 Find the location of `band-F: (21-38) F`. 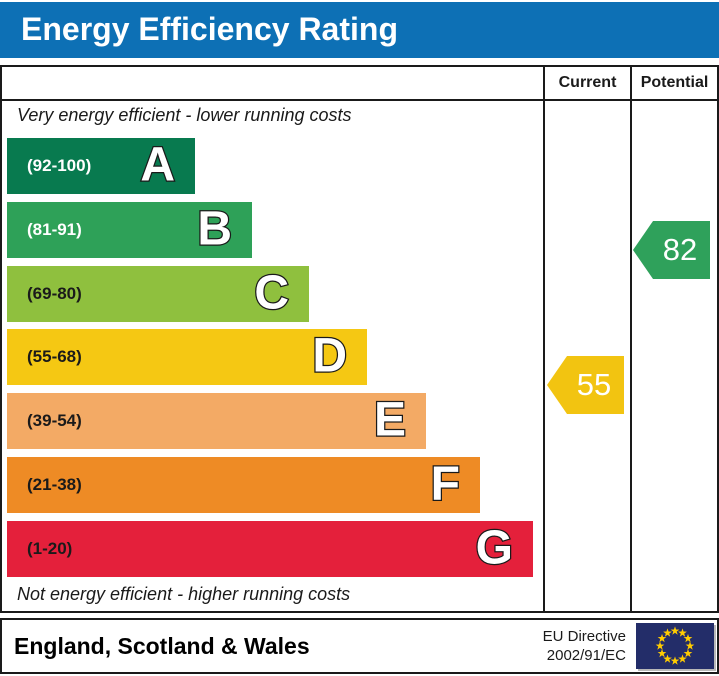

band-F: (21-38) F is located at coordinates (243, 484).